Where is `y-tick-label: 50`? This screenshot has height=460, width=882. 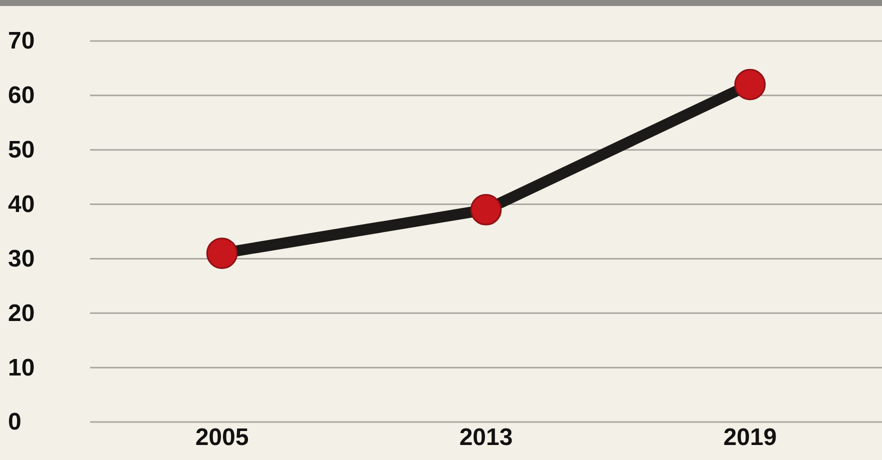 y-tick-label: 50 is located at coordinates (21, 150).